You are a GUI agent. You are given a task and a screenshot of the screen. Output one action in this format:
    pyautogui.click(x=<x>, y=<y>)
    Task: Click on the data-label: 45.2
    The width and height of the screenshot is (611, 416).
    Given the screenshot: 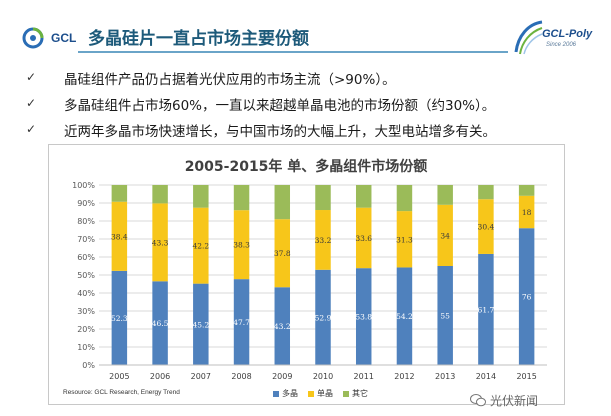 What is the action you would take?
    pyautogui.click(x=200, y=324)
    